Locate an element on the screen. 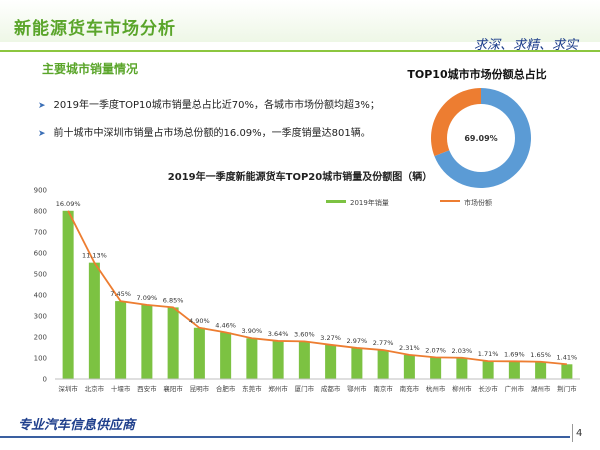 This screenshot has width=600, height=450. share-data-label: 2.31% is located at coordinates (409, 348).